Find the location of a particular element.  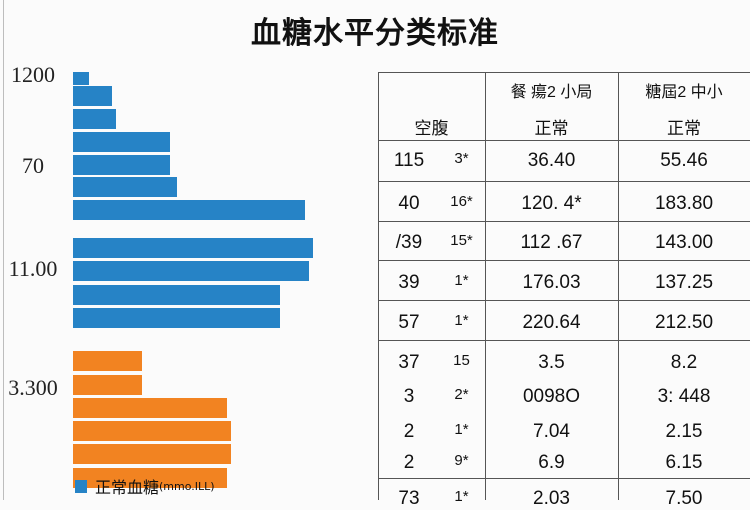

table-cell: 2.03 is located at coordinates (551, 498).